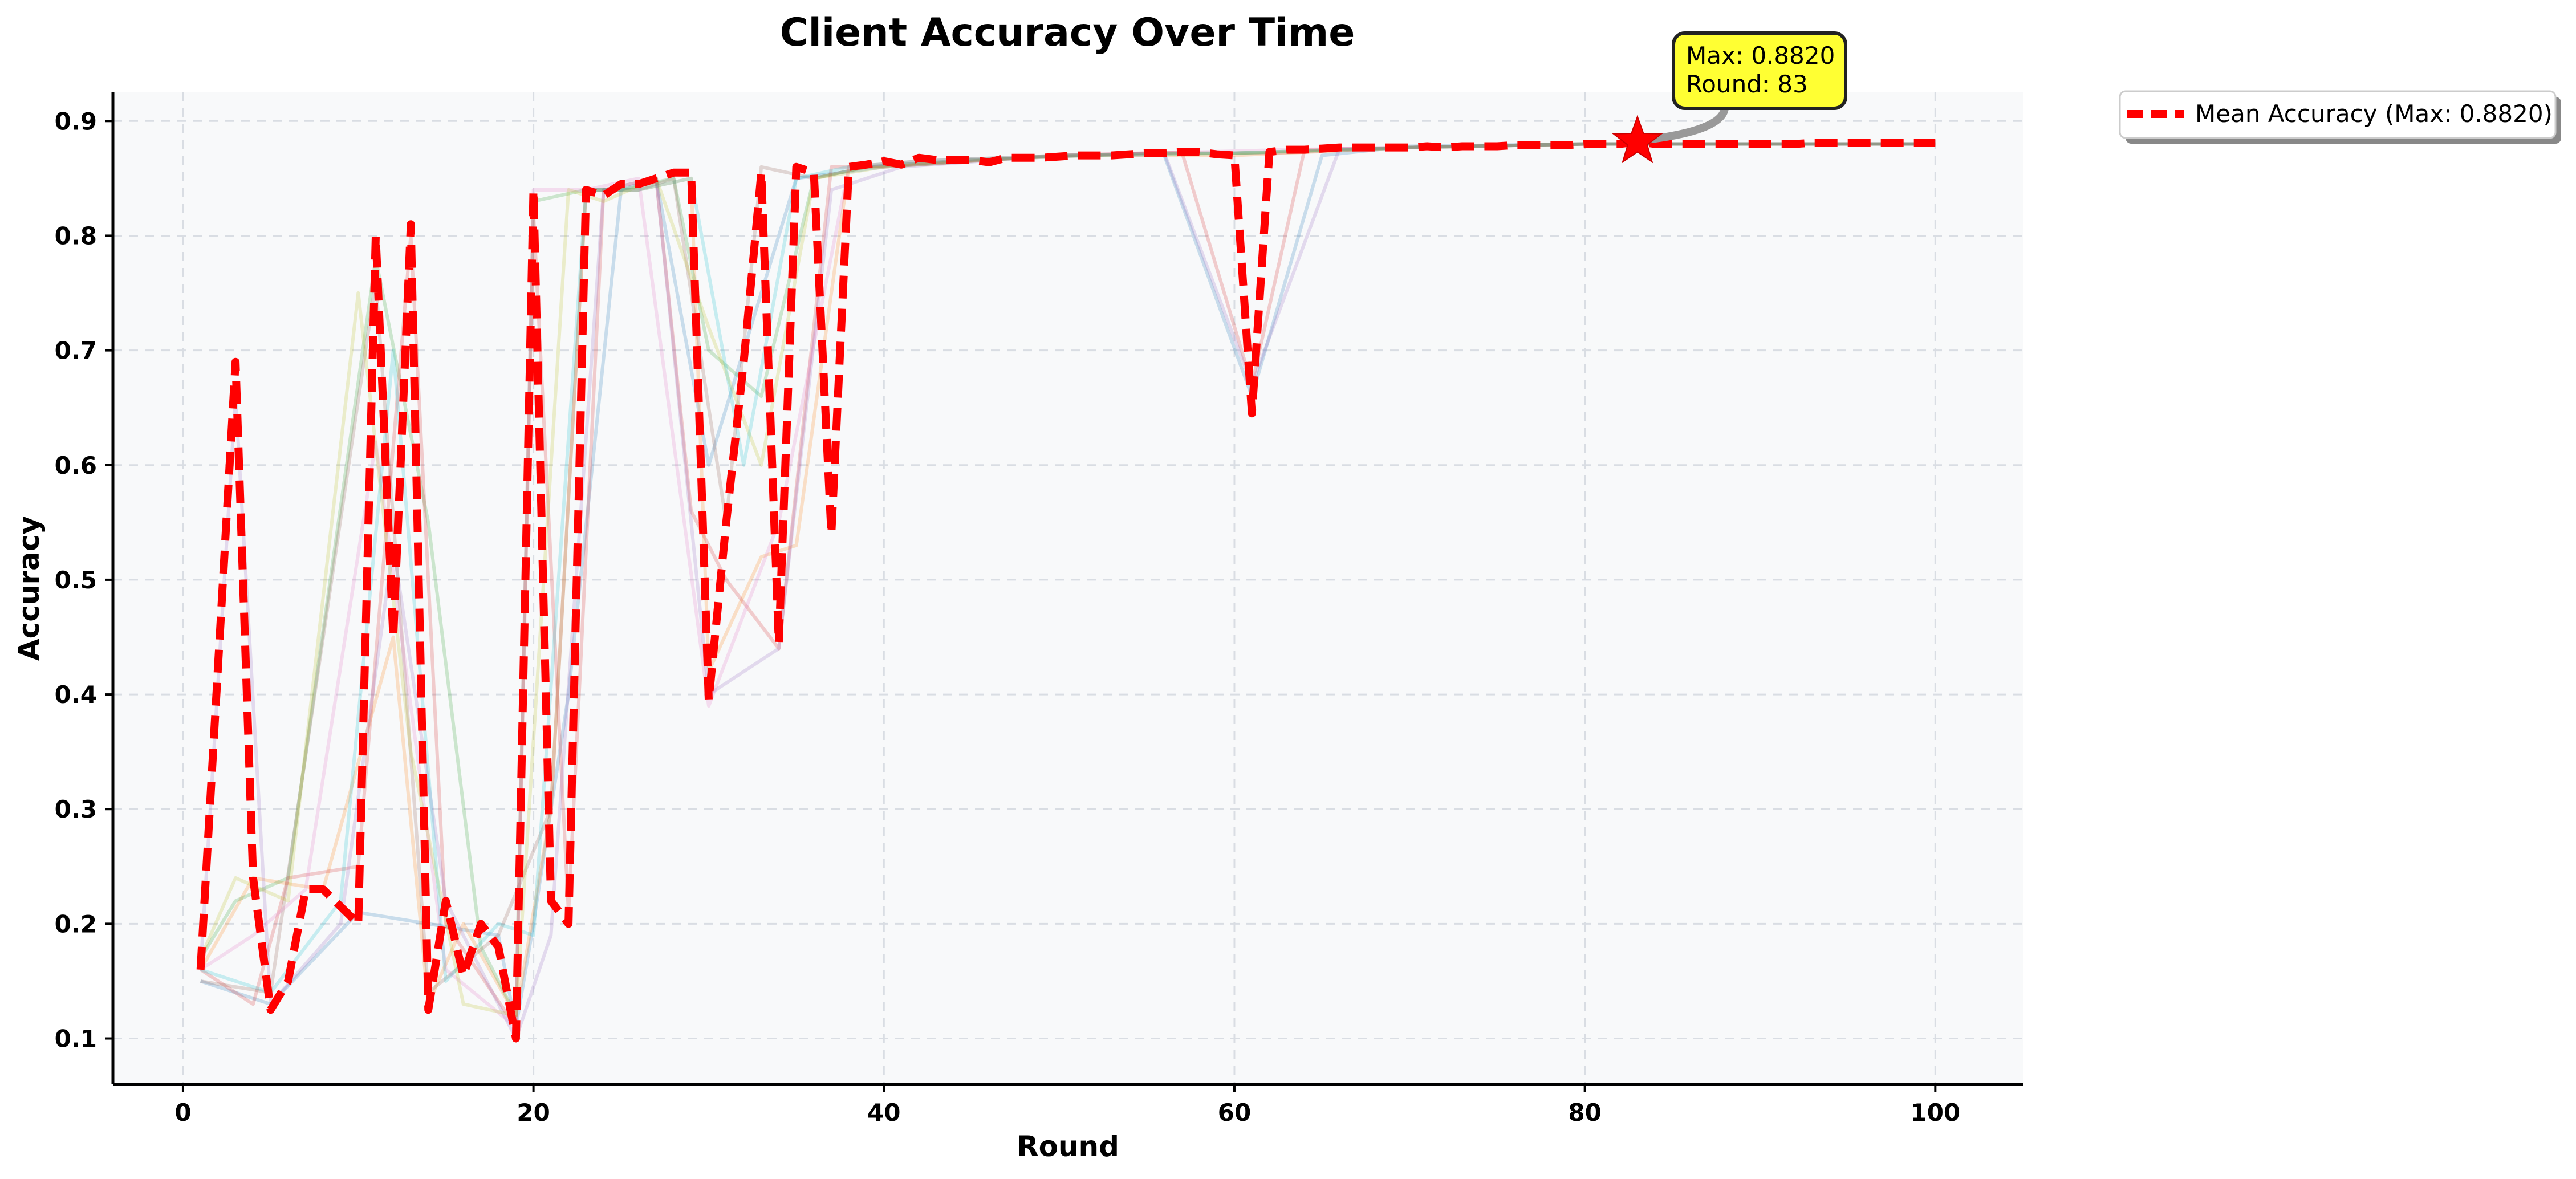  I want to click on y-tick-label-7: 0.8, so click(76, 236).